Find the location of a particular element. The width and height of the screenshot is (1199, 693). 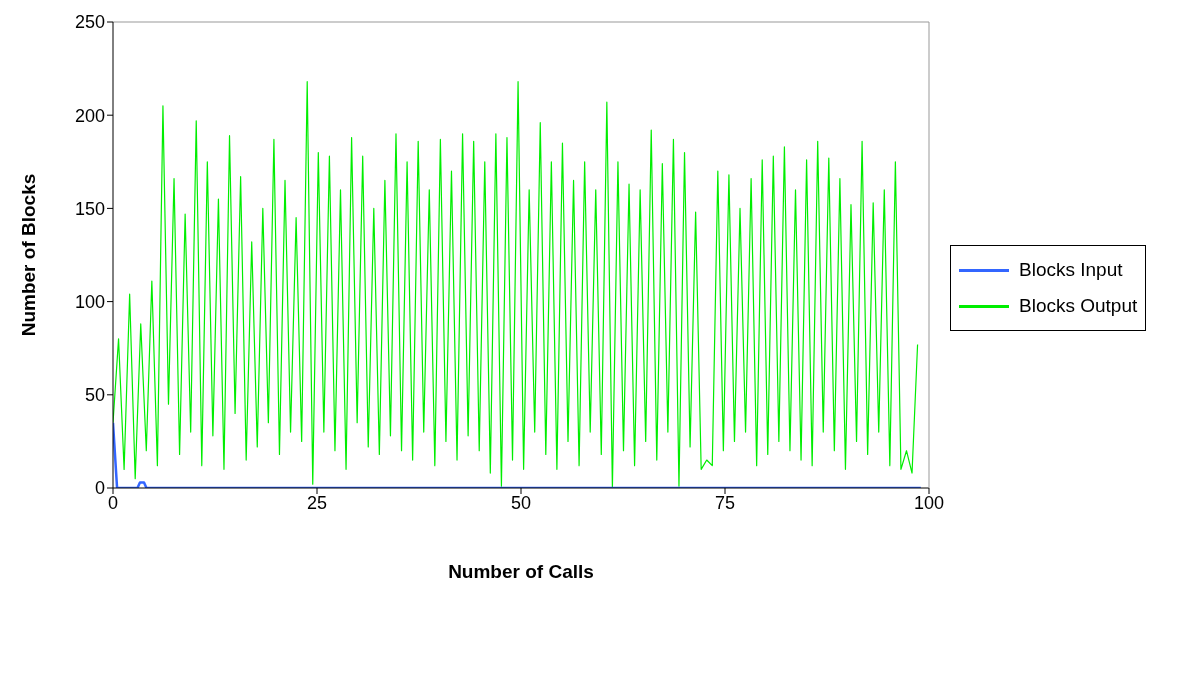

y-tick-label: 250 is located at coordinates (89, 22).